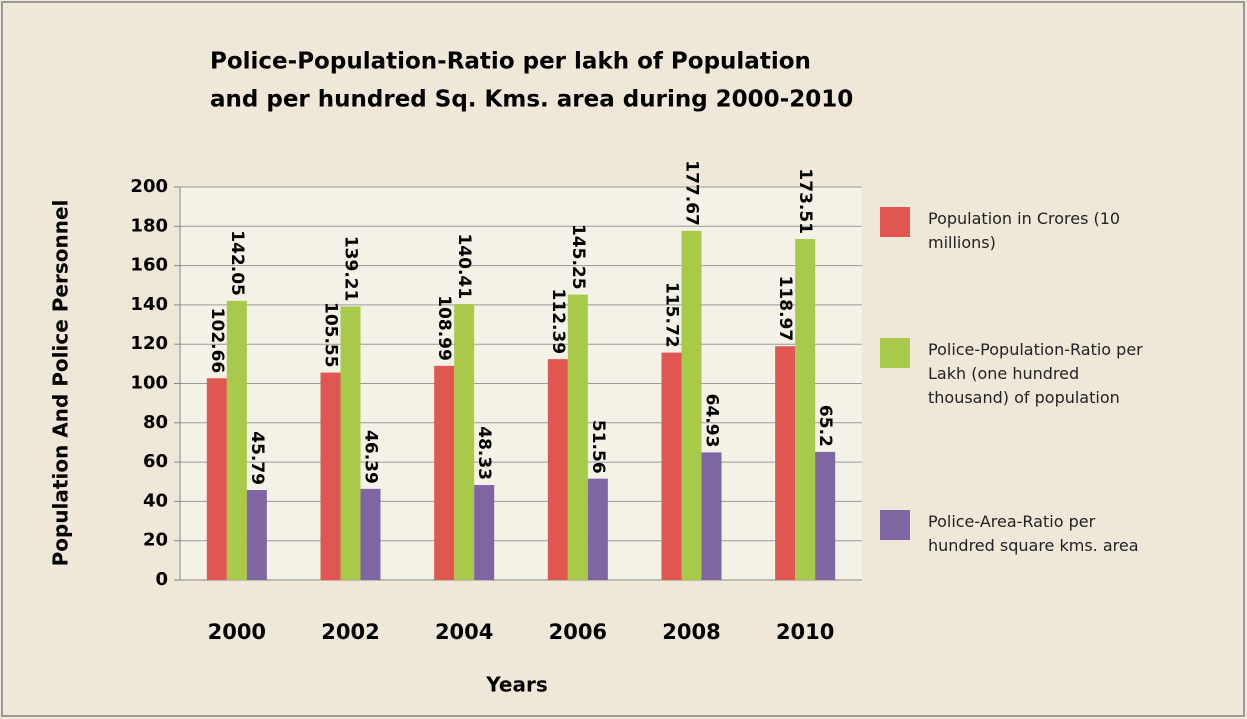 The width and height of the screenshot is (1247, 719). I want to click on x-tick-label: 2004, so click(464, 632).